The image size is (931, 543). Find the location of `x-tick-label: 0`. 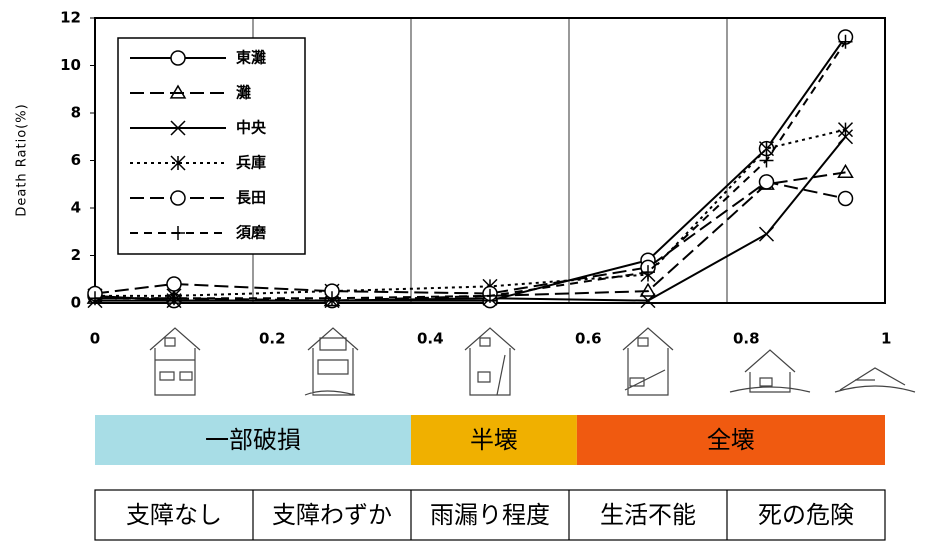

x-tick-label: 0 is located at coordinates (95, 339).